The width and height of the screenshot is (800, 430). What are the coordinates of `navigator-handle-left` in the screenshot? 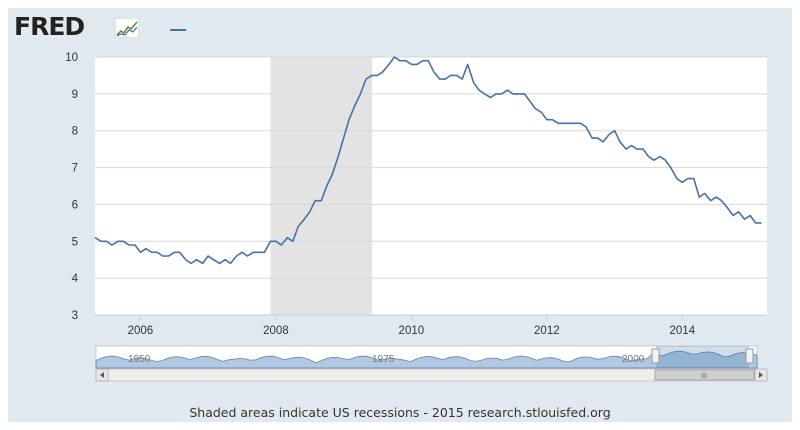 It's located at (655, 356).